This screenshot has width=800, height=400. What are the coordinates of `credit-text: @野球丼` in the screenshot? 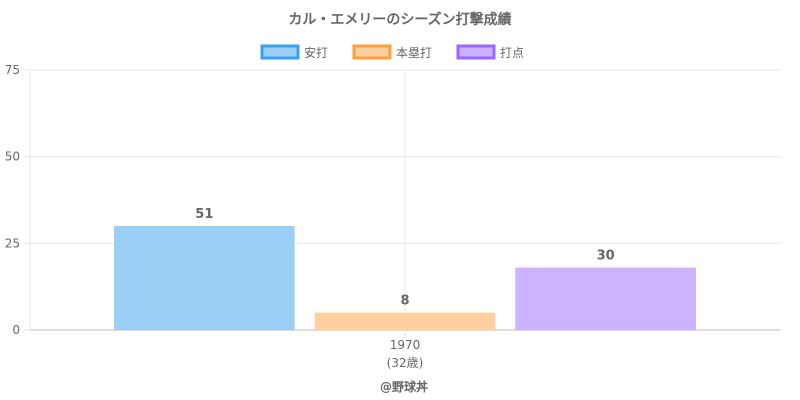 It's located at (404, 386).